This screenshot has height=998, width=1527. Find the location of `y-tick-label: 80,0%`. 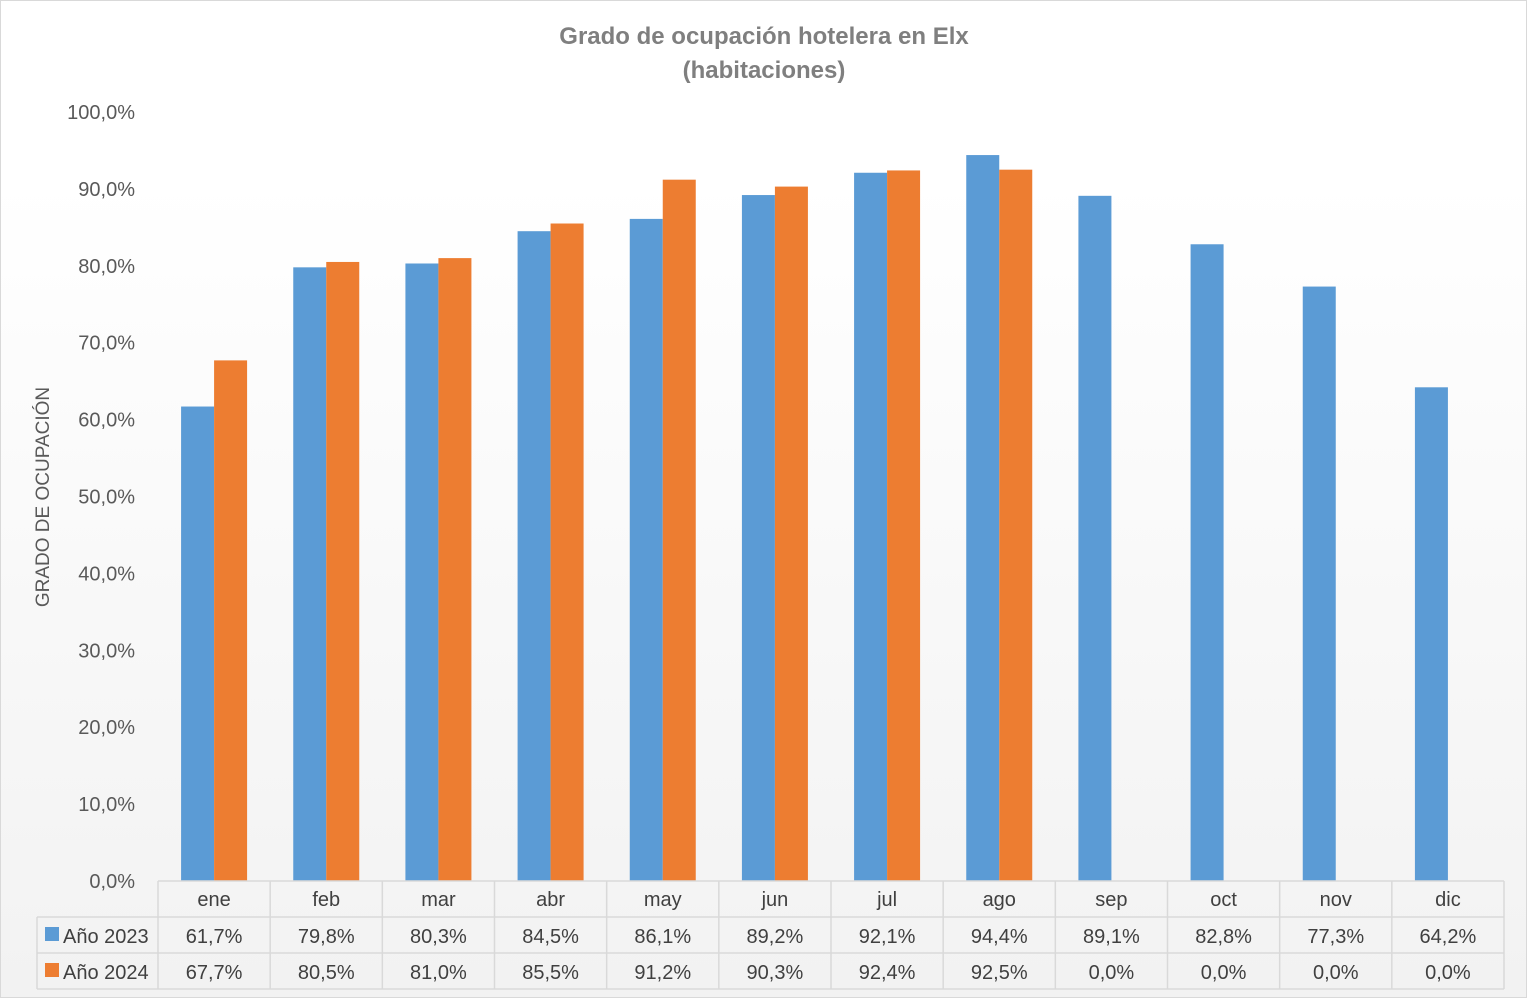

y-tick-label: 80,0% is located at coordinates (106, 267).